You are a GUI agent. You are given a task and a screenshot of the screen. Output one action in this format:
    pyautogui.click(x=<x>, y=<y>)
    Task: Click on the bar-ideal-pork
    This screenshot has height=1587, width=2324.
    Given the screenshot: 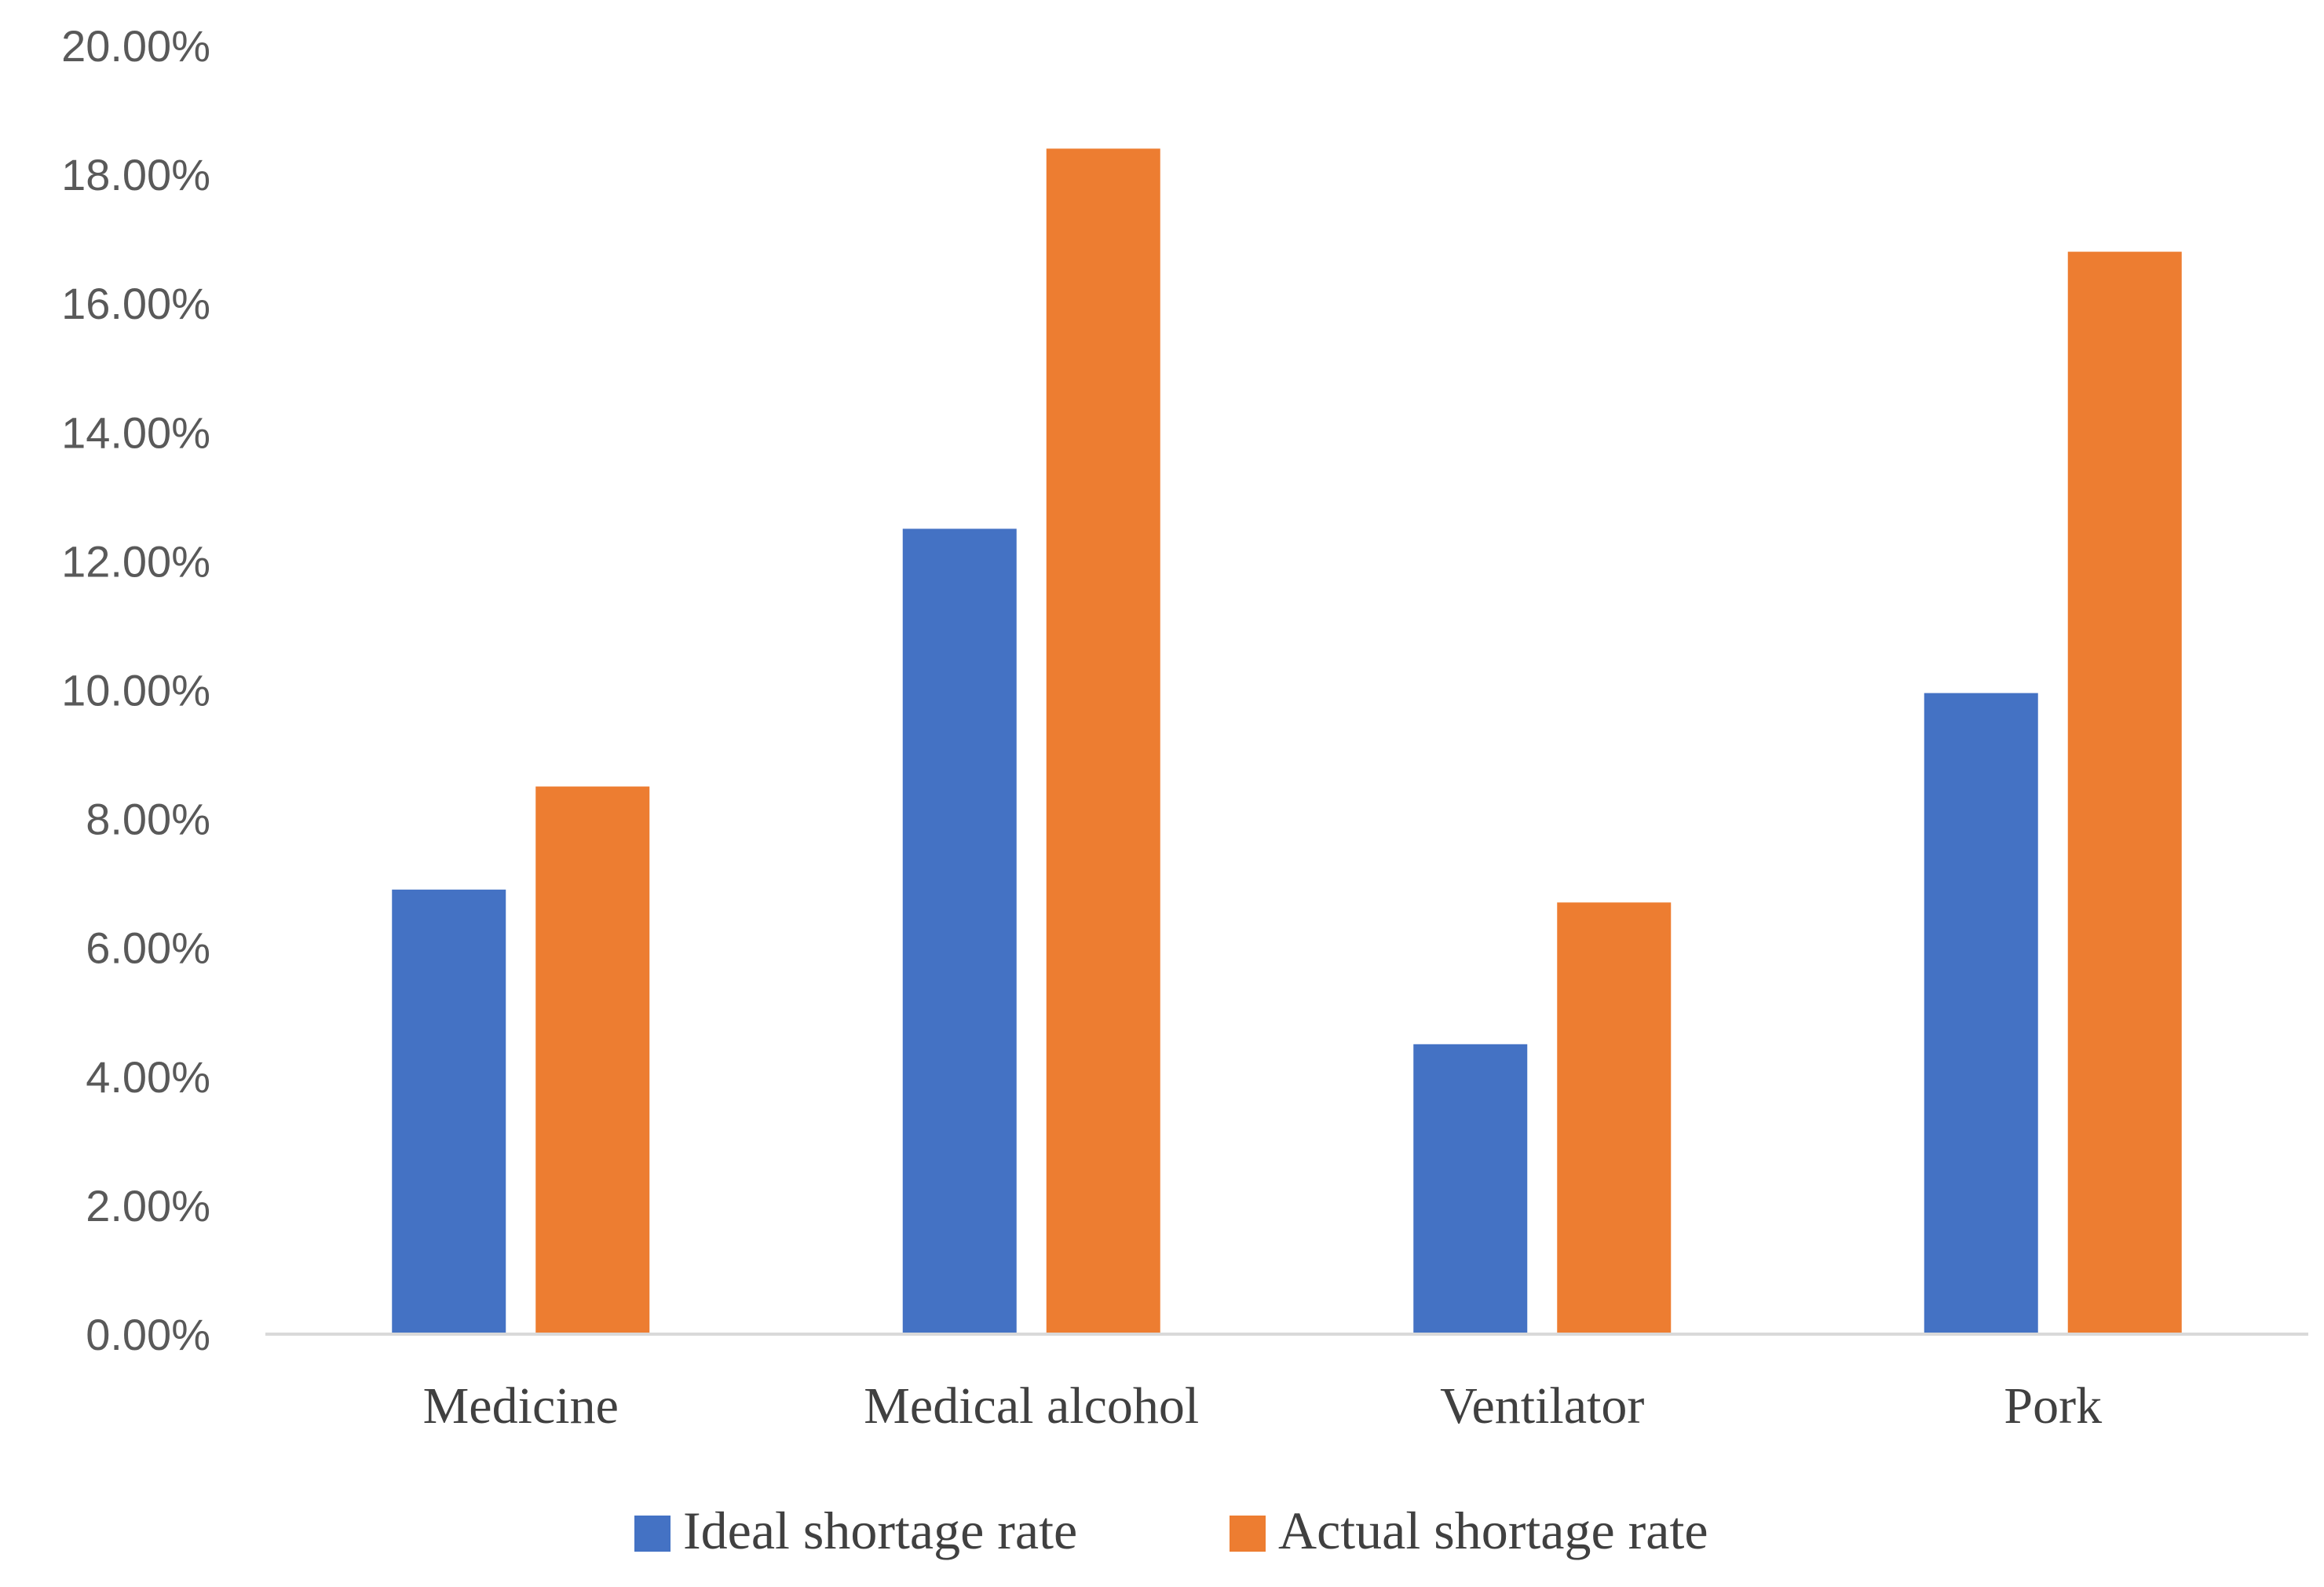 What is the action you would take?
    pyautogui.click(x=1981, y=1014)
    